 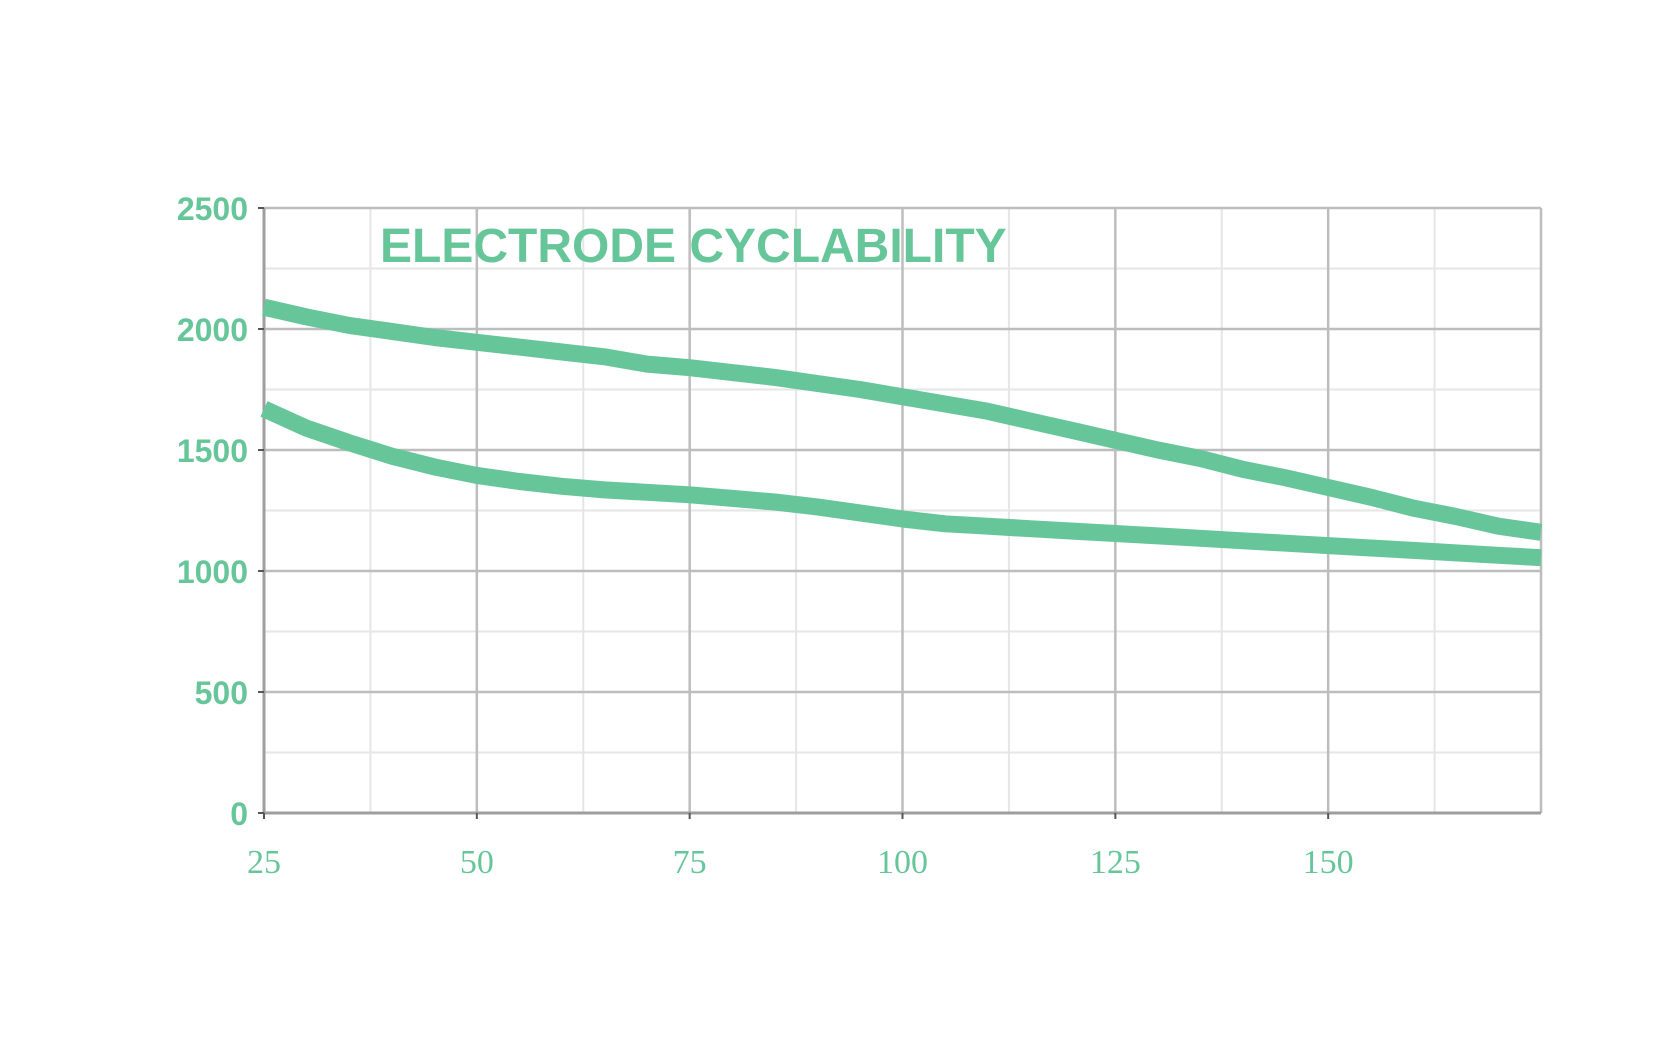 I want to click on x-tick-label: 50, so click(x=477, y=862).